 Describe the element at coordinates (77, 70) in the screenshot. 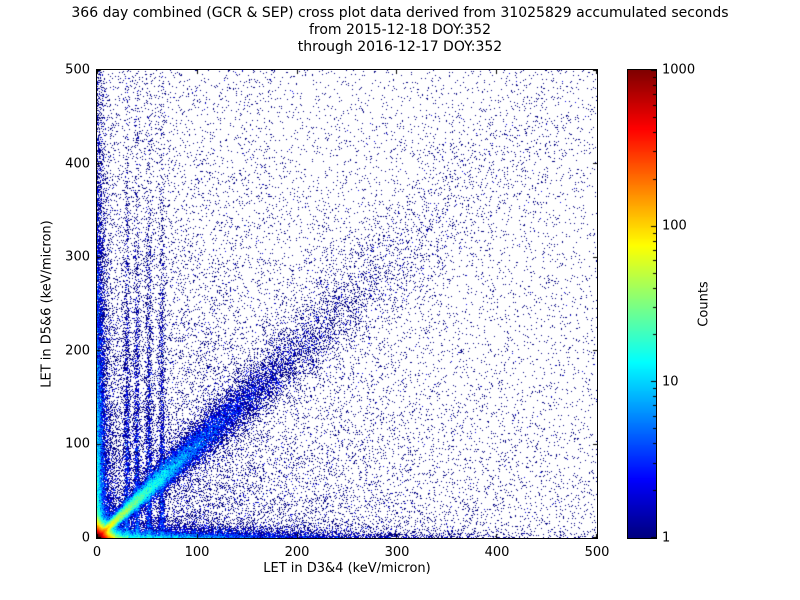

I see `y-tick-label: 500` at that location.